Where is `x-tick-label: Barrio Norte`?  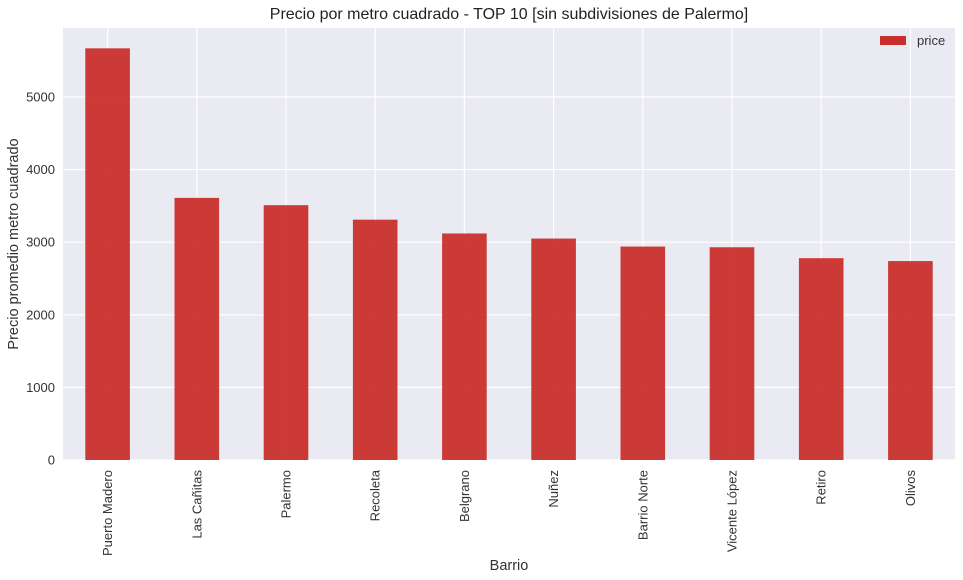
x-tick-label: Barrio Norte is located at coordinates (642, 505).